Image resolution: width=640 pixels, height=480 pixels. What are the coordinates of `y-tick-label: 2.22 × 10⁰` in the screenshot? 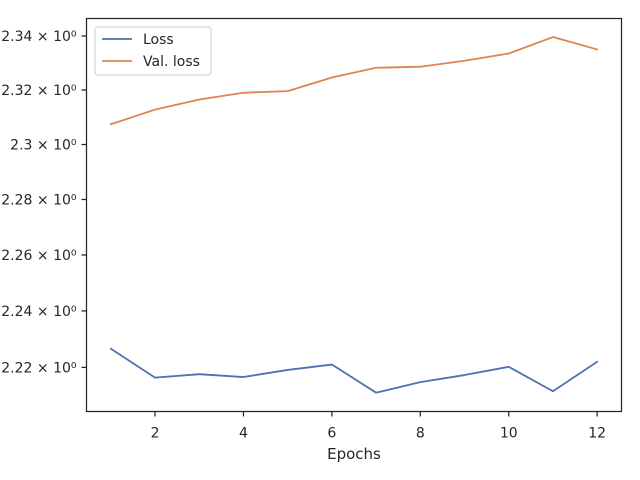 It's located at (39, 368).